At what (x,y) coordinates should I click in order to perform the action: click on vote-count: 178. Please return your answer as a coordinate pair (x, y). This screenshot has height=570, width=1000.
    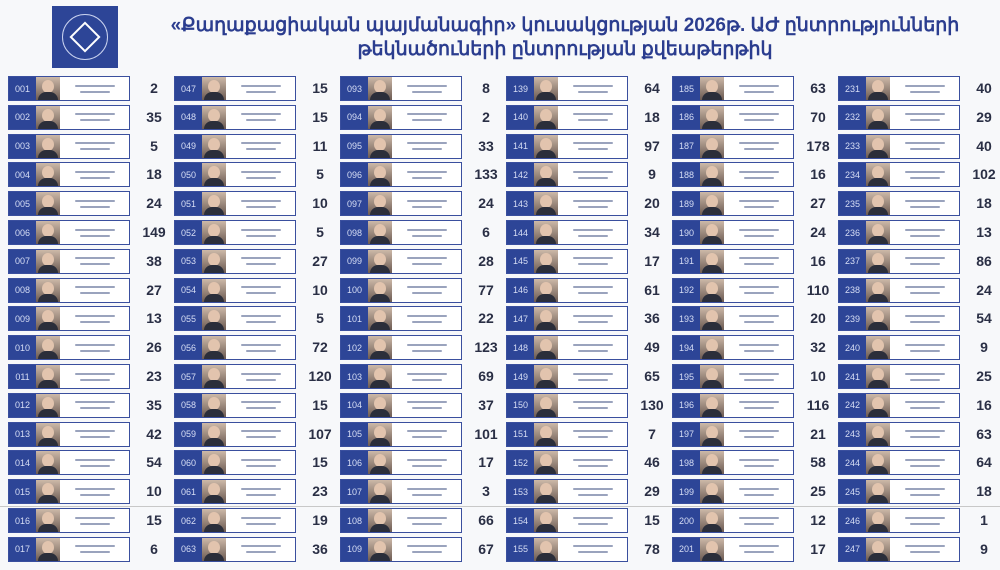
    Looking at the image, I should click on (818, 145).